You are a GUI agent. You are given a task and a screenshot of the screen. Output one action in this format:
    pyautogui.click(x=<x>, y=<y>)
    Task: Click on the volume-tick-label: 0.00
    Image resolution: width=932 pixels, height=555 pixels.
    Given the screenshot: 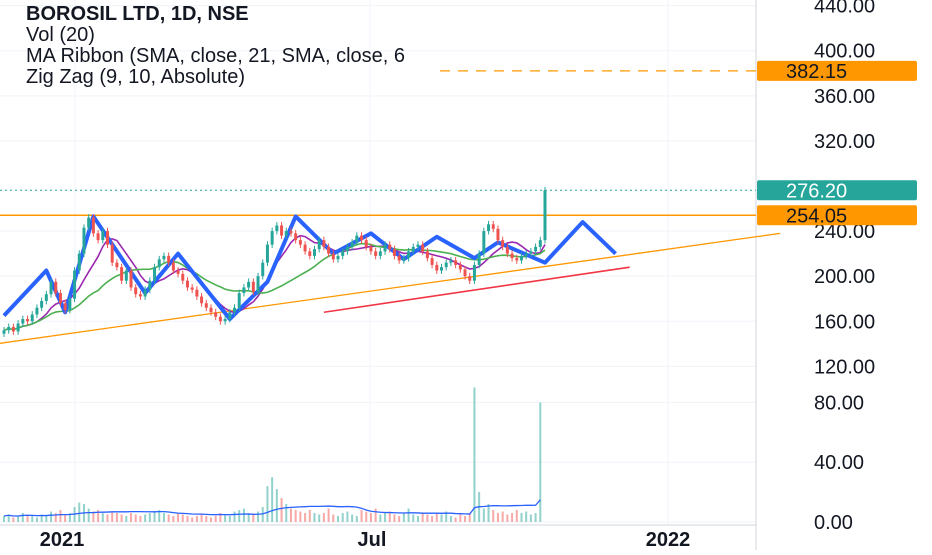 What is the action you would take?
    pyautogui.click(x=833, y=523)
    